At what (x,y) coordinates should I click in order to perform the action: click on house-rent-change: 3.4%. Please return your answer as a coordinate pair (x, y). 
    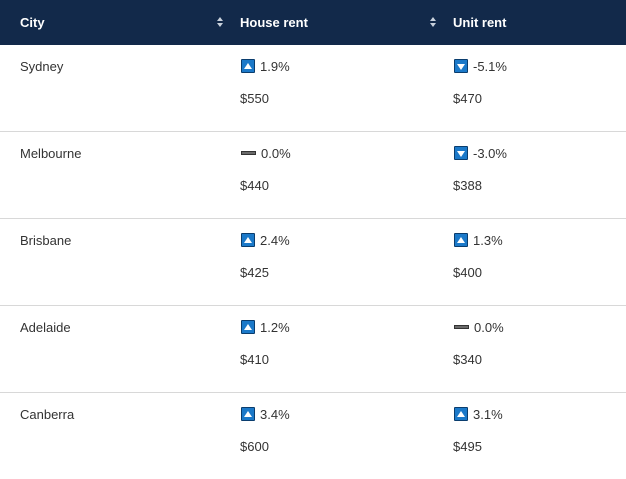
    Looking at the image, I should click on (265, 414).